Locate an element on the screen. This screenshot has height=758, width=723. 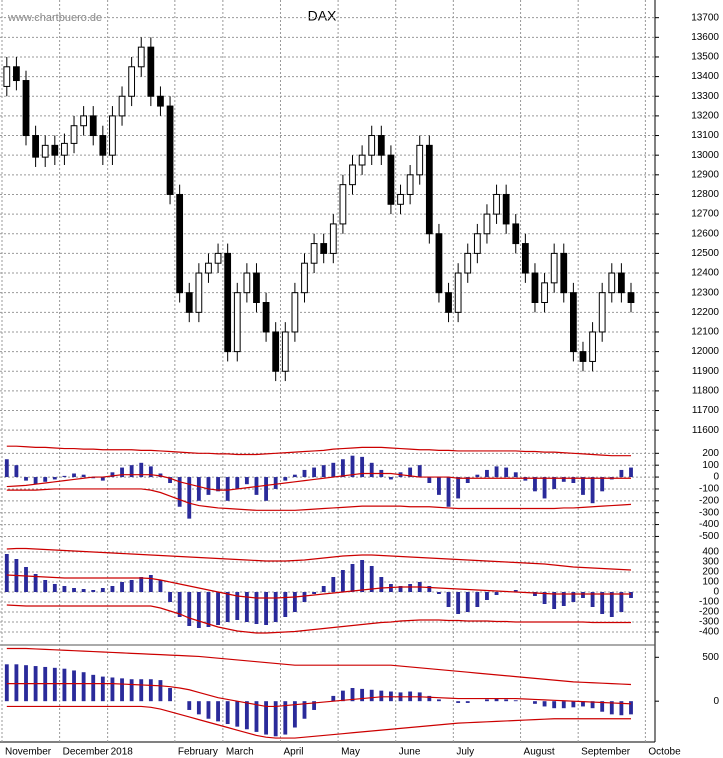
y-tick-label: 500 is located at coordinates (710, 657).